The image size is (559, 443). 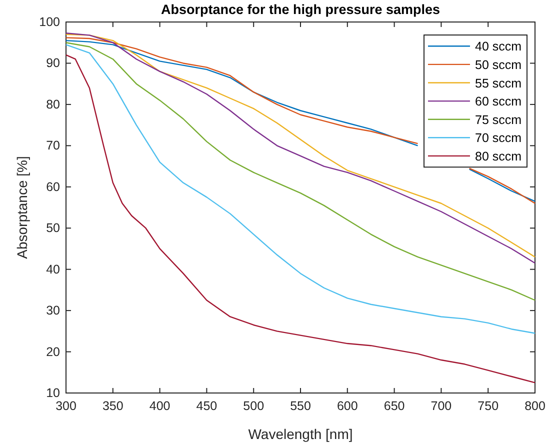 What do you see at coordinates (498, 65) in the screenshot?
I see `legend-label: 50 sccm` at bounding box center [498, 65].